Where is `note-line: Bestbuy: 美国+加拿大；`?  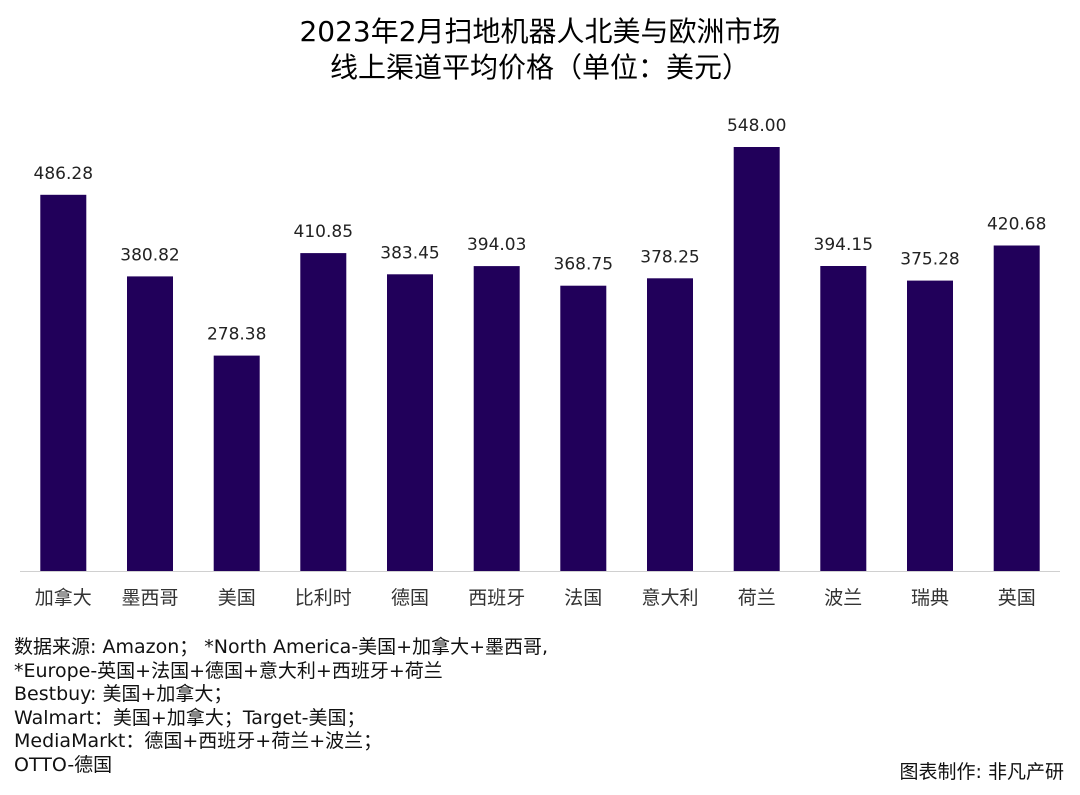 note-line: Bestbuy: 美国+加拿大； is located at coordinates (123, 694).